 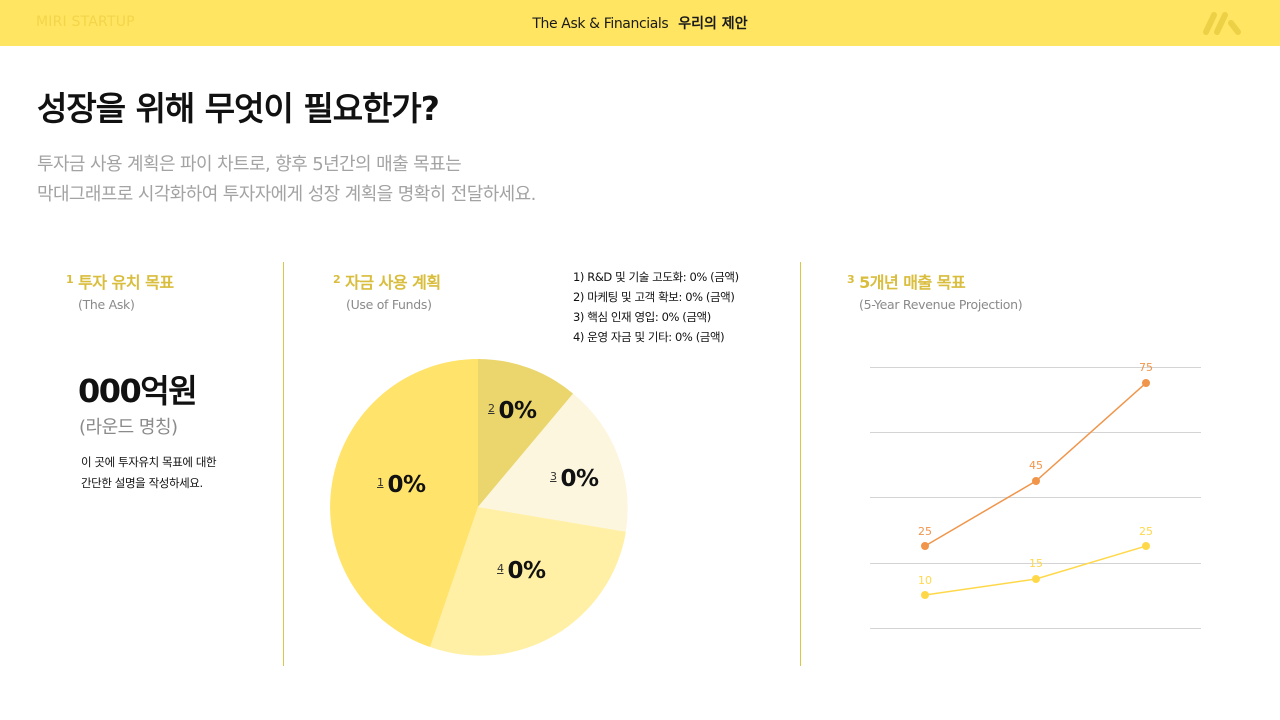 I want to click on legend-item: 4) 운영 자금 및 기타: 0% (금액), so click(x=649, y=337).